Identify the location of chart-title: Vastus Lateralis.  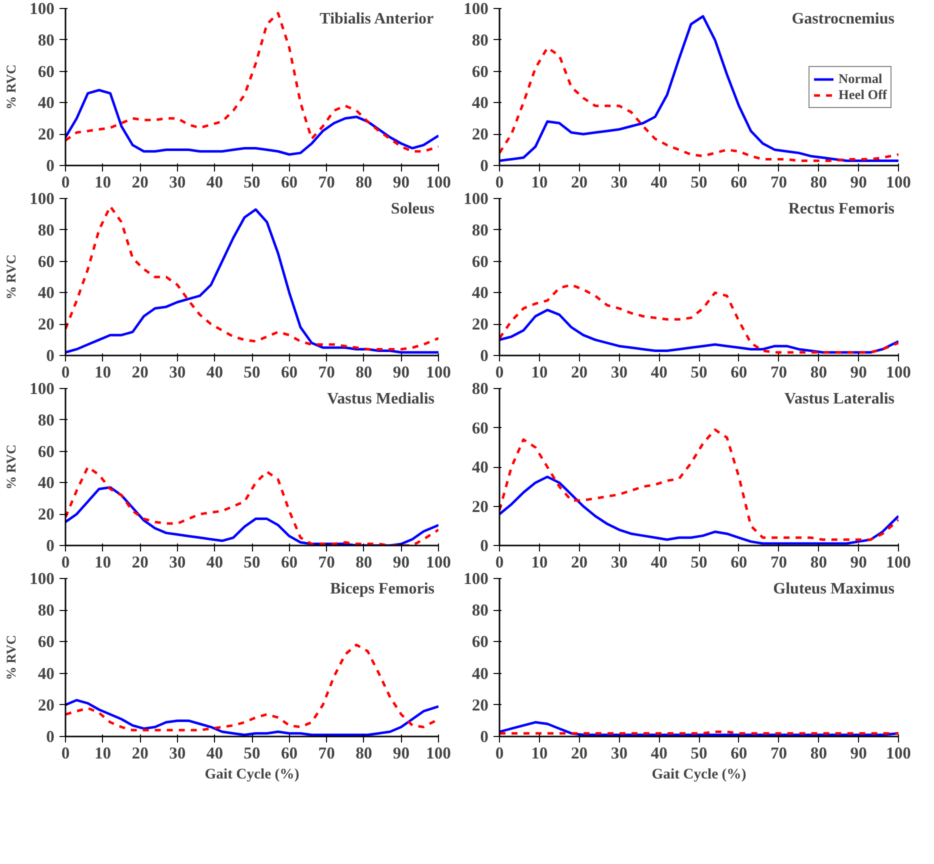
(839, 399).